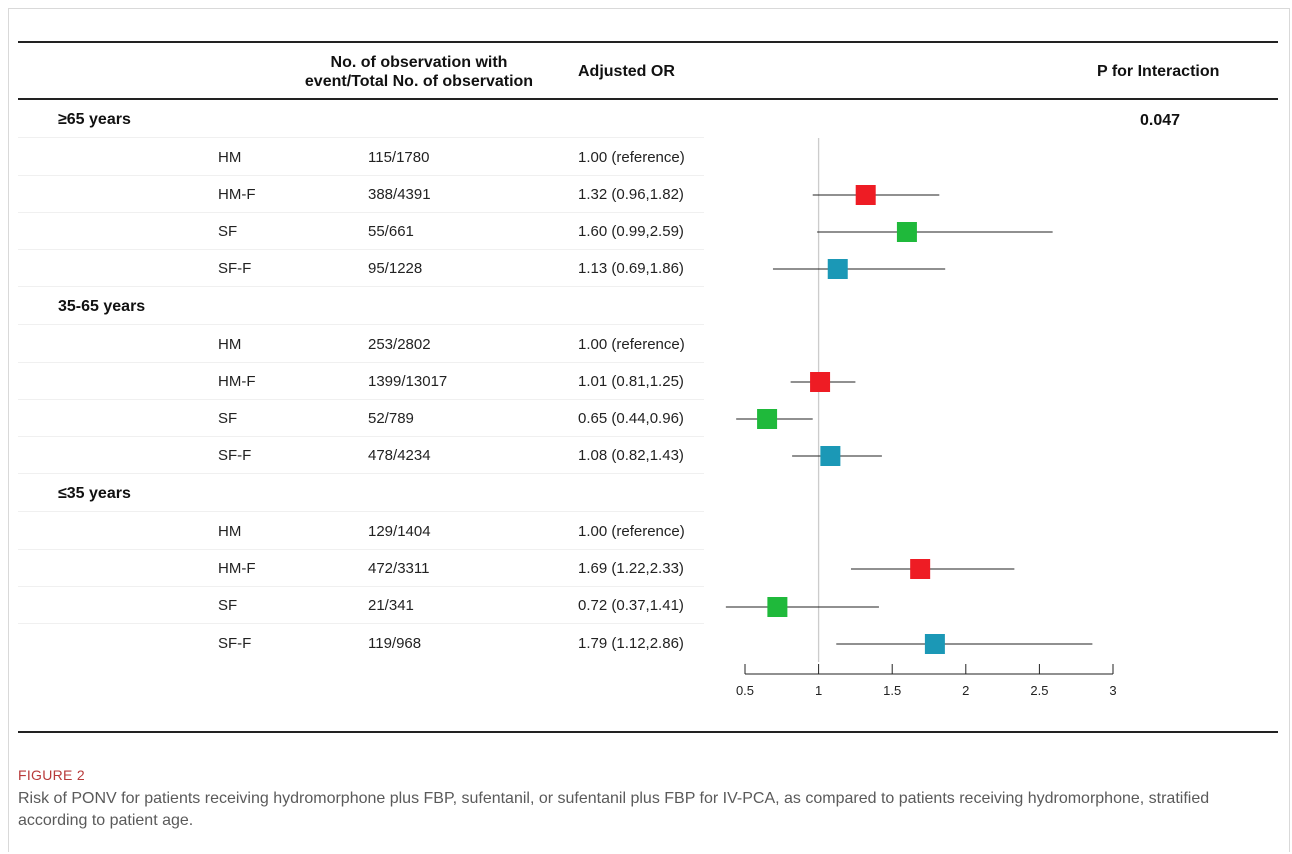  I want to click on top-rule, so click(648, 42).